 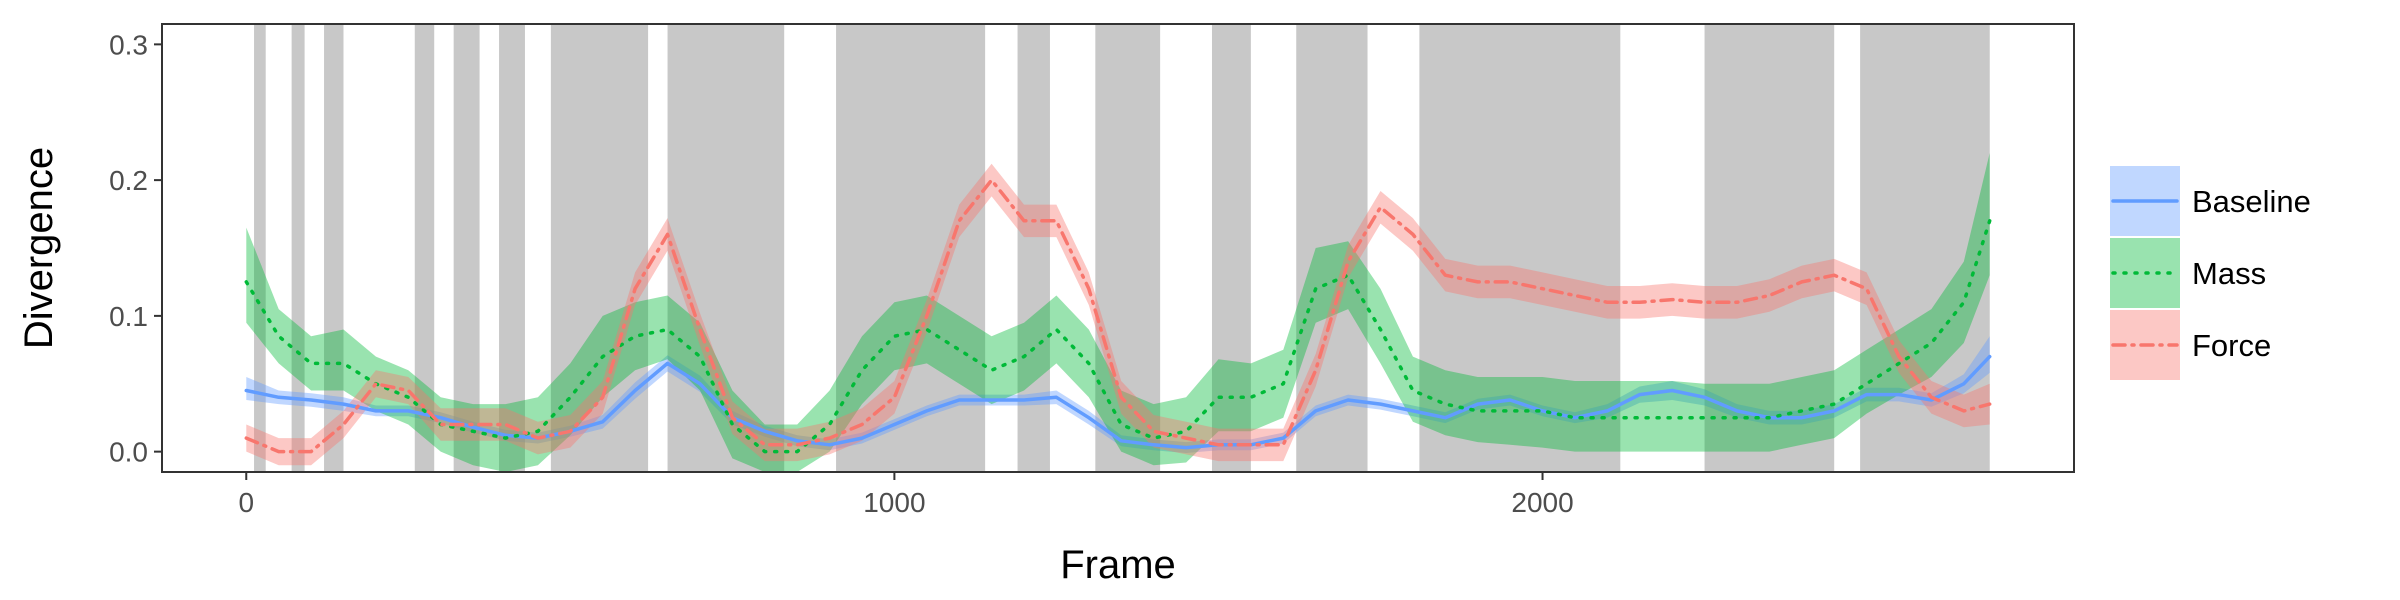 I want to click on x-tick-label: 0, so click(x=246, y=502).